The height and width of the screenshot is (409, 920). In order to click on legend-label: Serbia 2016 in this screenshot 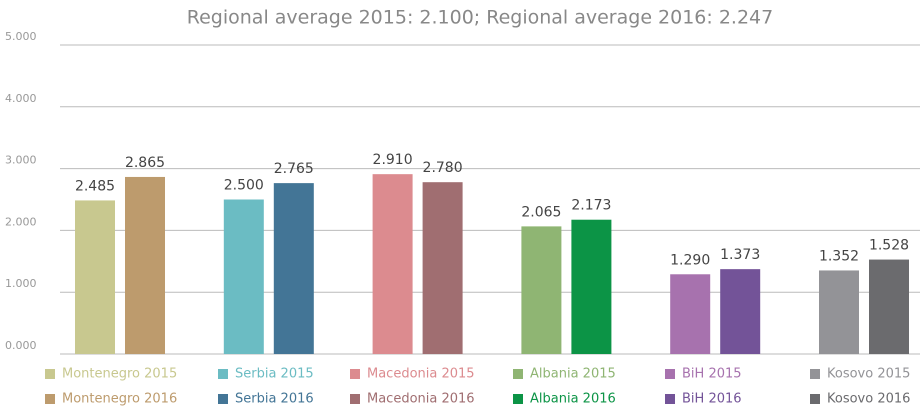, I will do `click(274, 399)`.